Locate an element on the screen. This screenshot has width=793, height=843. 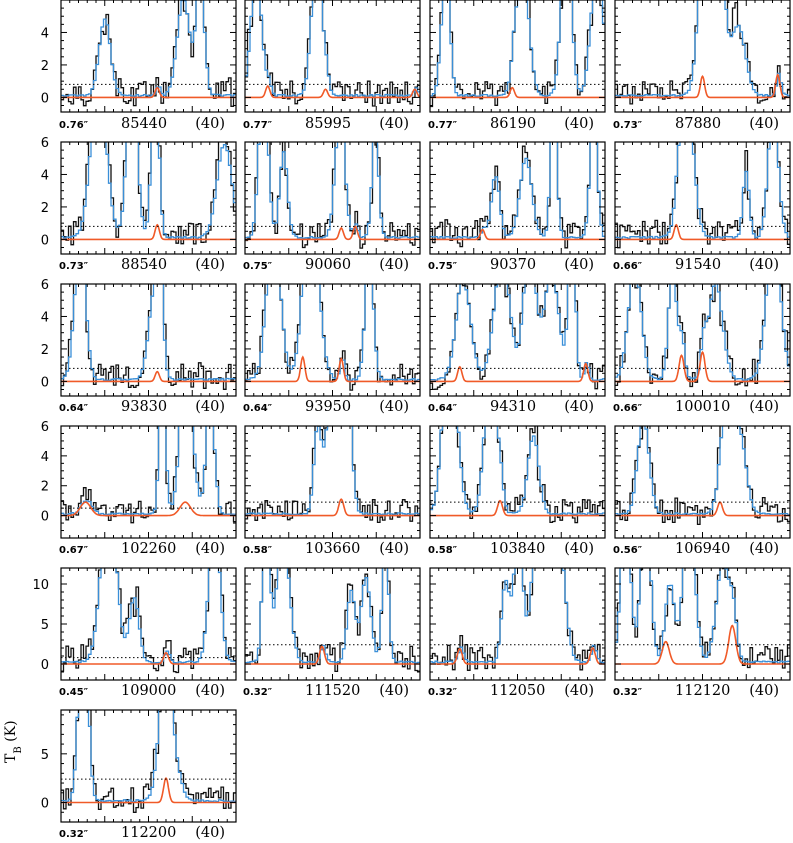
resolution-label: 0.67″ is located at coordinates (74, 550).